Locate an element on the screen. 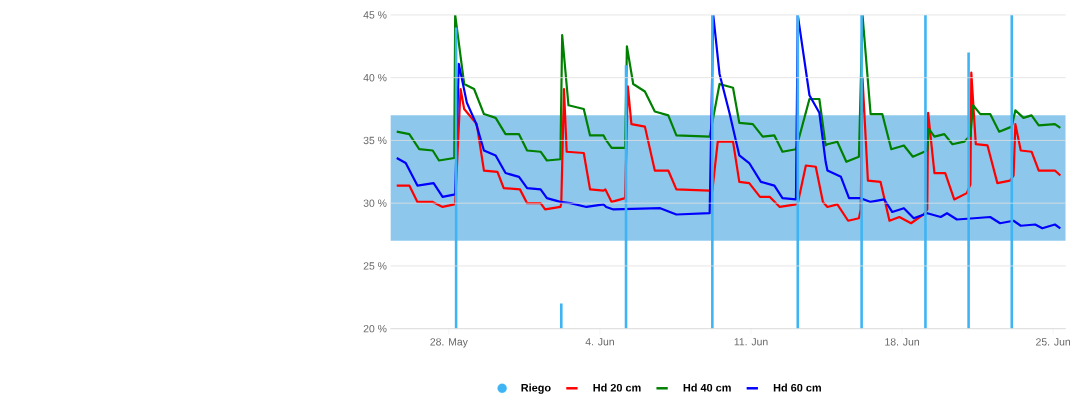 The image size is (1074, 403). legend-label: Hd 60 cm is located at coordinates (797, 387).